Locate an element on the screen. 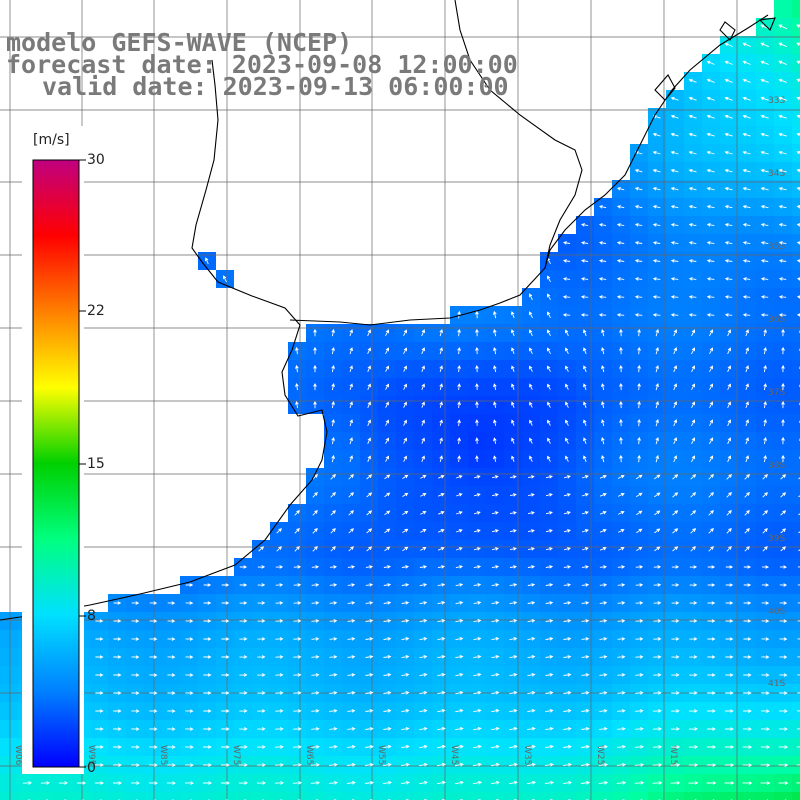 The image size is (800, 800). valid-date: valid date: 2023-09-13 06:00:00 is located at coordinates (275, 86).